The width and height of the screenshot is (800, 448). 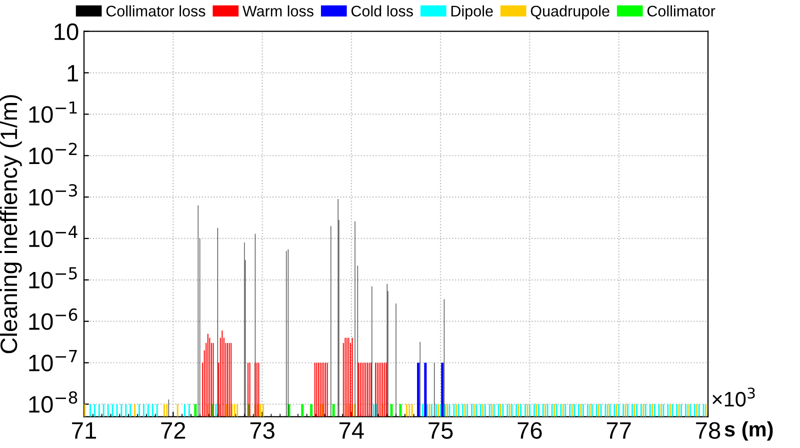 I want to click on x-tick-label: 73, so click(x=262, y=430).